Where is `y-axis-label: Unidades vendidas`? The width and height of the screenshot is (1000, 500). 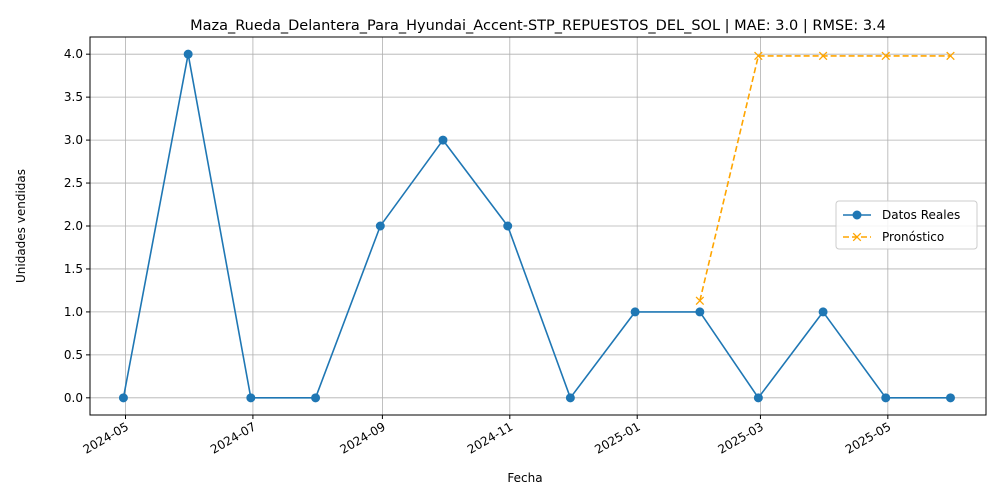
y-axis-label: Unidades vendidas is located at coordinates (21, 226).